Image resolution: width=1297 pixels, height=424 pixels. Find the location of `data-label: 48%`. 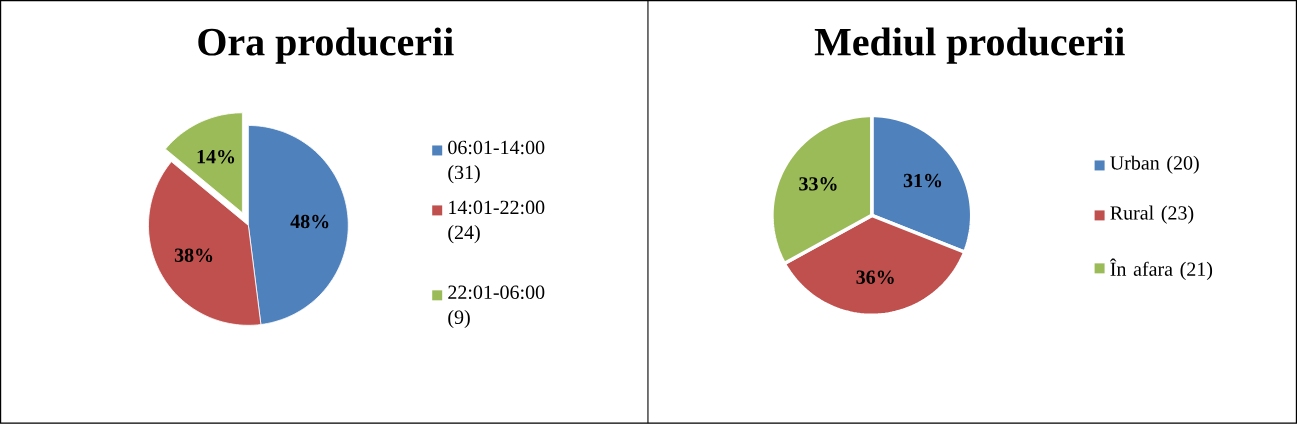

data-label: 48% is located at coordinates (309, 221).